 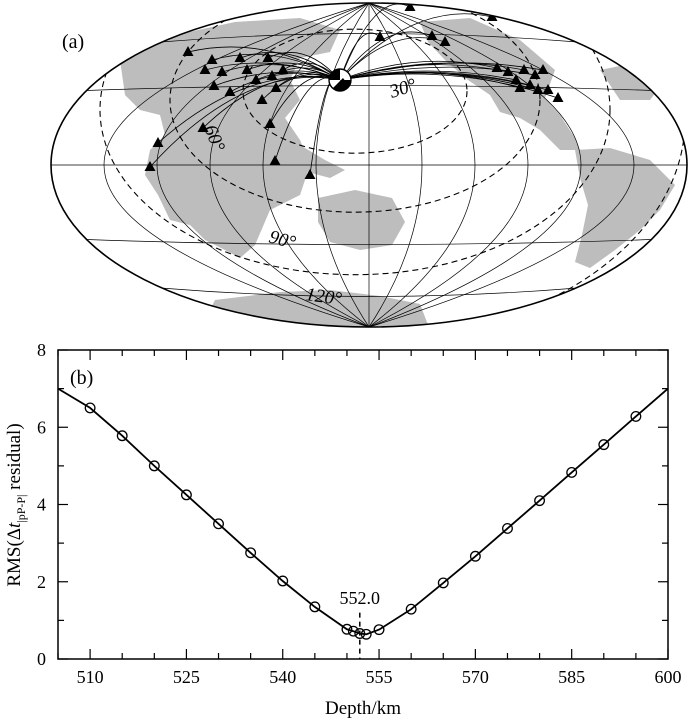 I want to click on contour-label-120: 120°, so click(x=323, y=297).